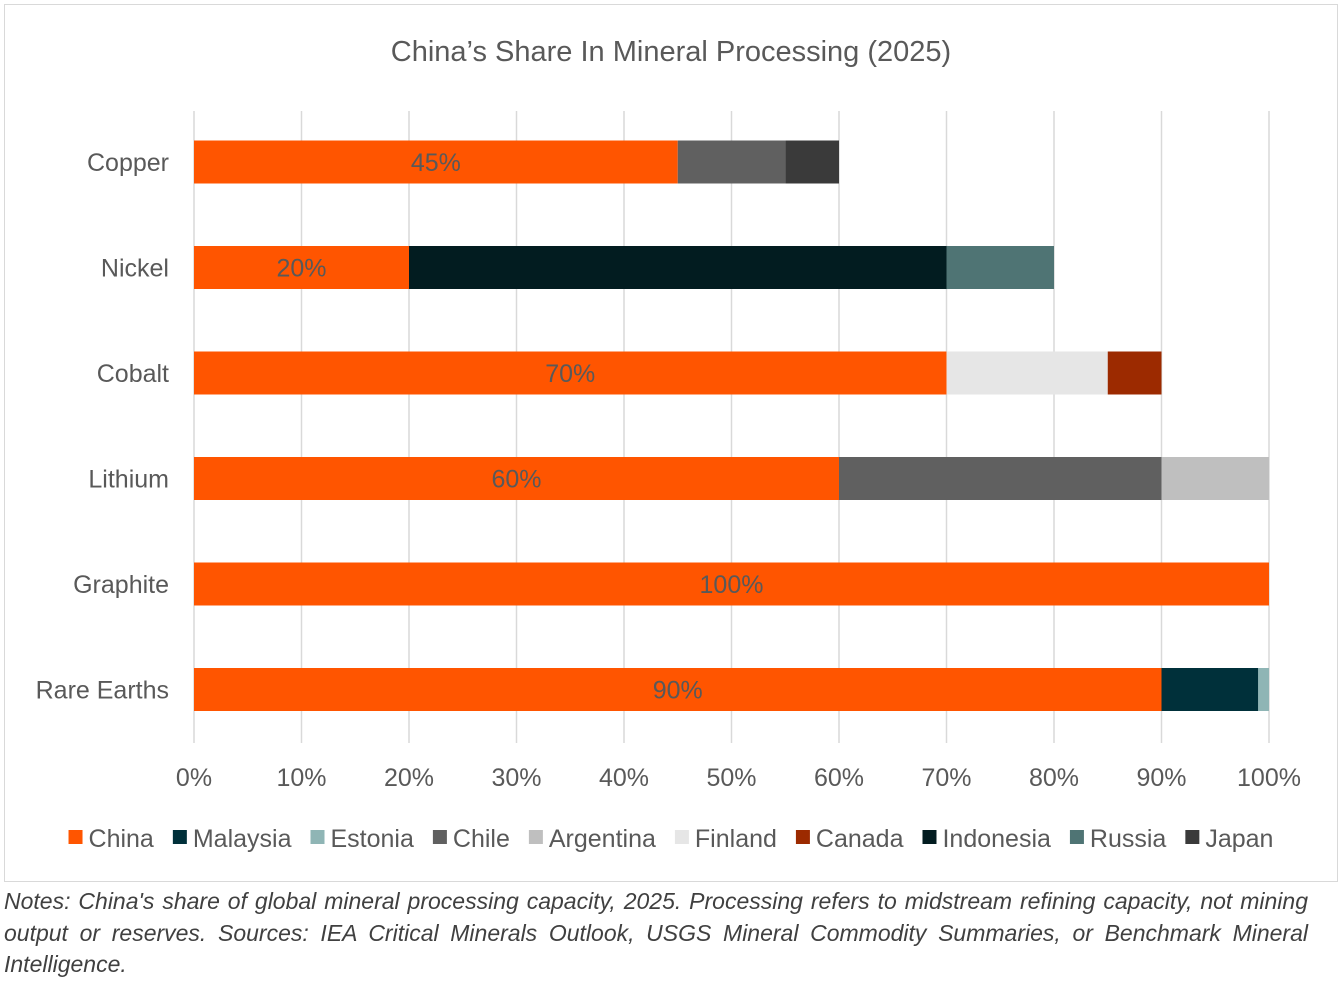 Image resolution: width=1344 pixels, height=985 pixels. I want to click on data-label: 45%, so click(436, 163).